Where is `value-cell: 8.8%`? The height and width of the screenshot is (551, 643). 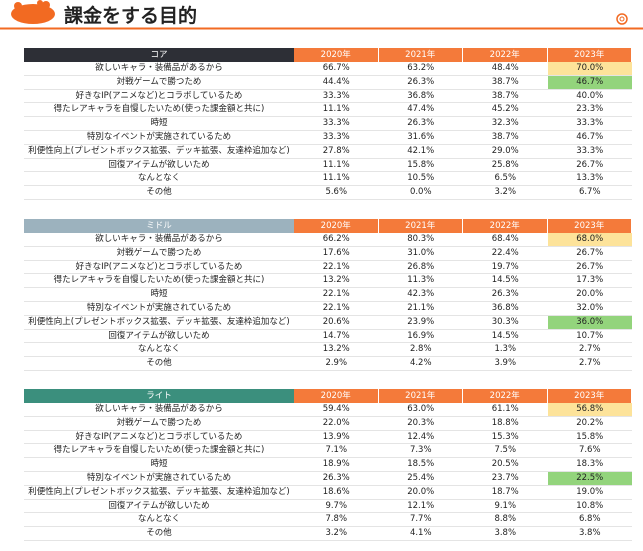
value-cell: 8.8% is located at coordinates (505, 520).